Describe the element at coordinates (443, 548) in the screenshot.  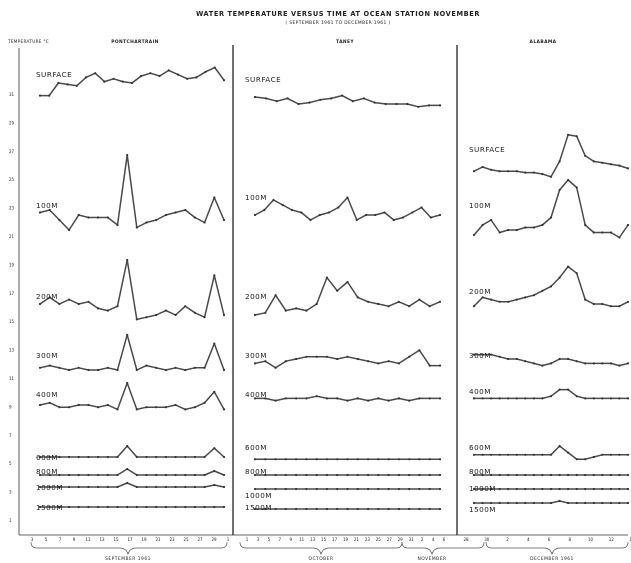
I see `november-brace` at that location.